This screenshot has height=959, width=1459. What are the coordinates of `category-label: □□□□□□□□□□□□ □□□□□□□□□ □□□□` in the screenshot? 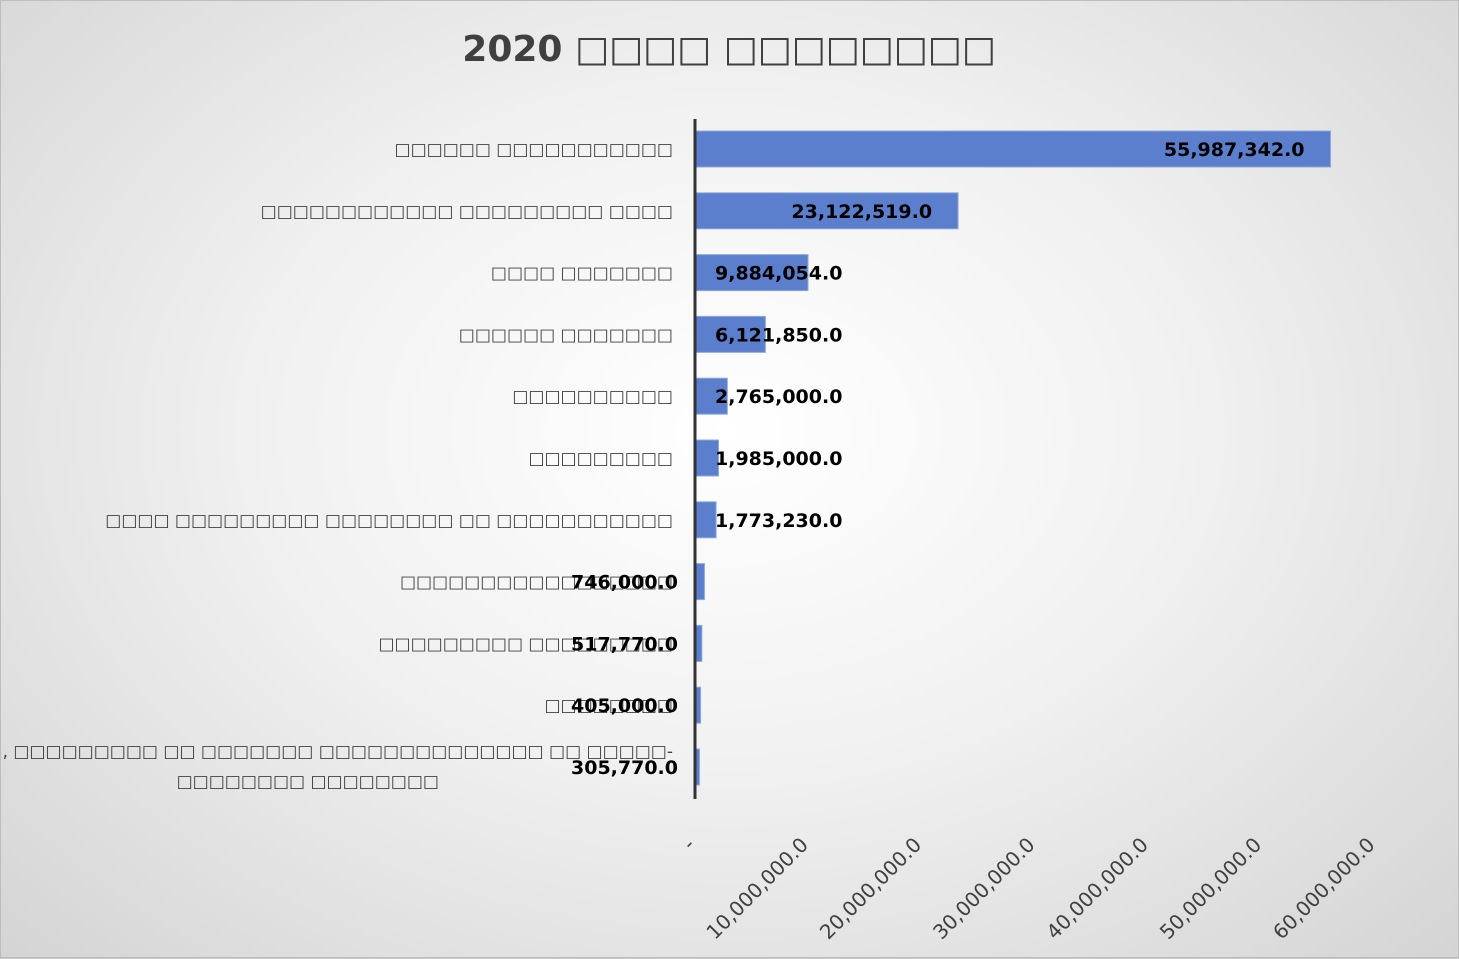 It's located at (467, 212).